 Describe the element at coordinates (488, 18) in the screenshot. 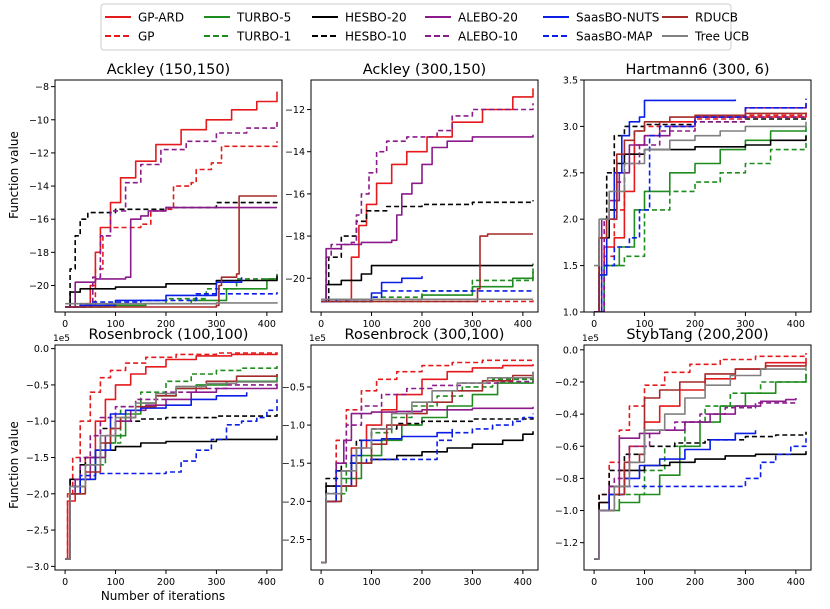

I see `legend-label-alebo-20: ALEBO-20` at that location.